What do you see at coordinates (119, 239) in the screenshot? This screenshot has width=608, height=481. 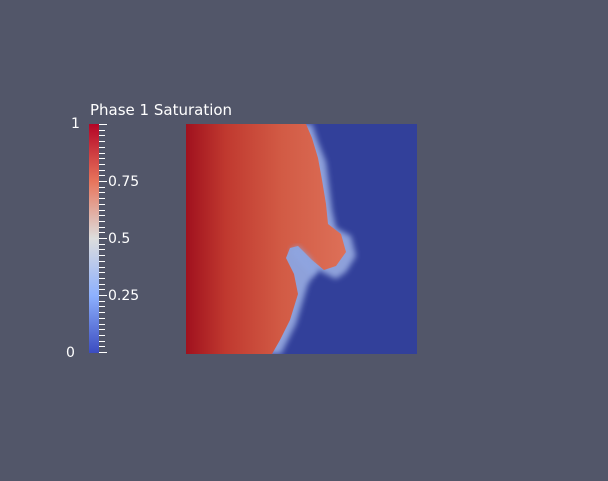 I see `legend-tick-05: 0.5` at bounding box center [119, 239].